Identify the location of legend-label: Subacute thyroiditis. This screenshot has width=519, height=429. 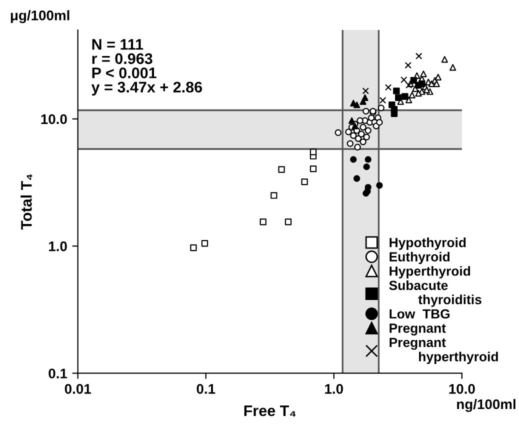
(435, 293).